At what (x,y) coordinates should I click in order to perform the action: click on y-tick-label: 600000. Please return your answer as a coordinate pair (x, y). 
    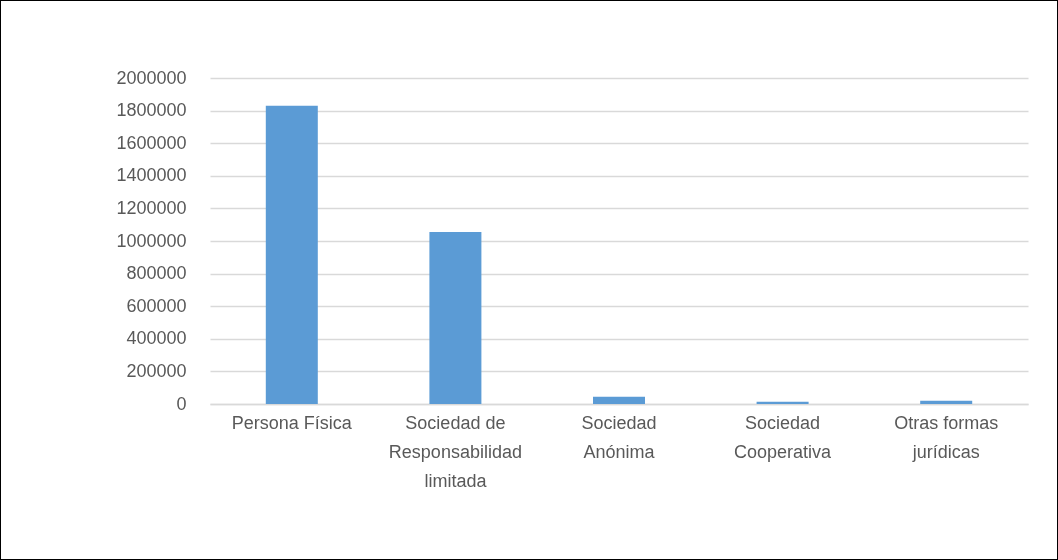
    Looking at the image, I should click on (156, 305).